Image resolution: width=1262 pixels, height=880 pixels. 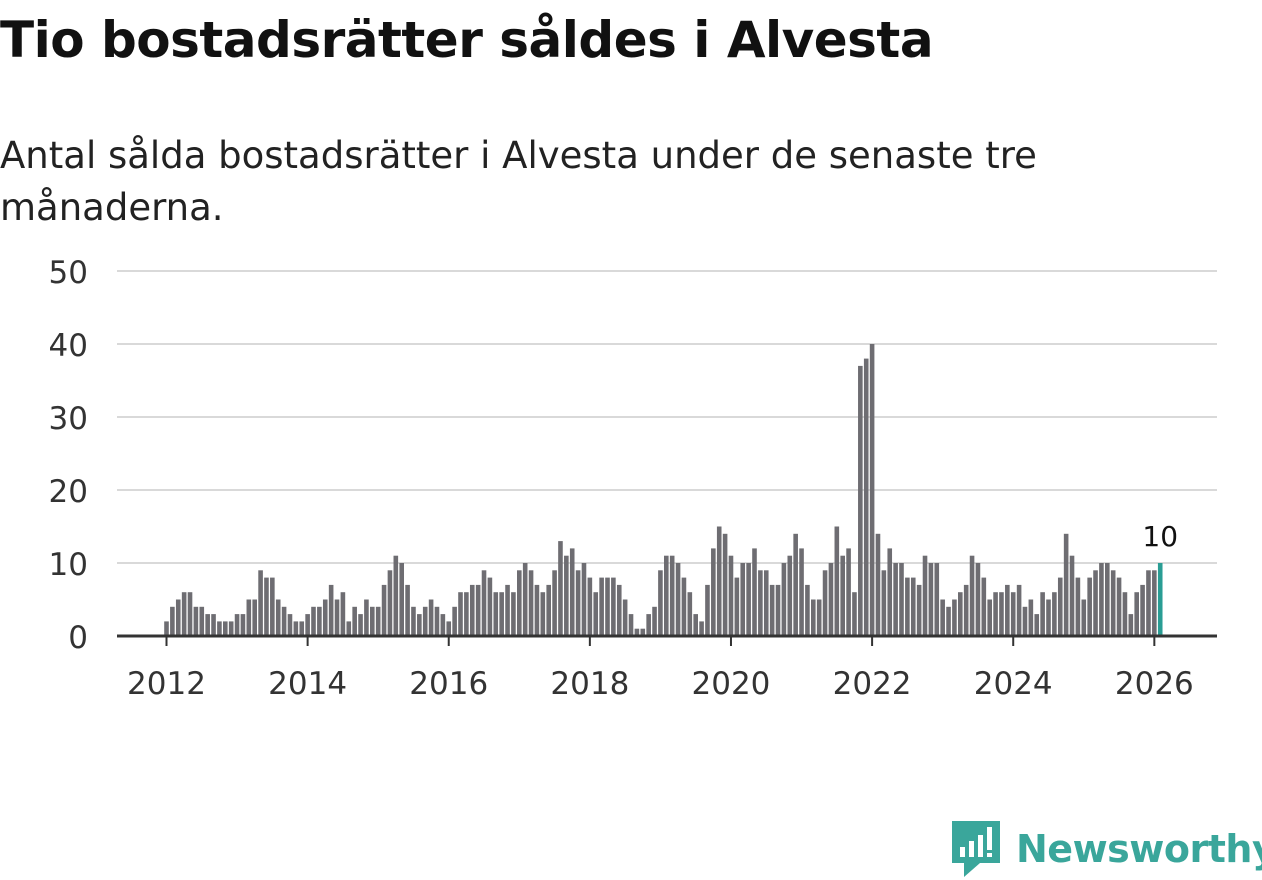 I want to click on bar-latest, so click(x=1160, y=599).